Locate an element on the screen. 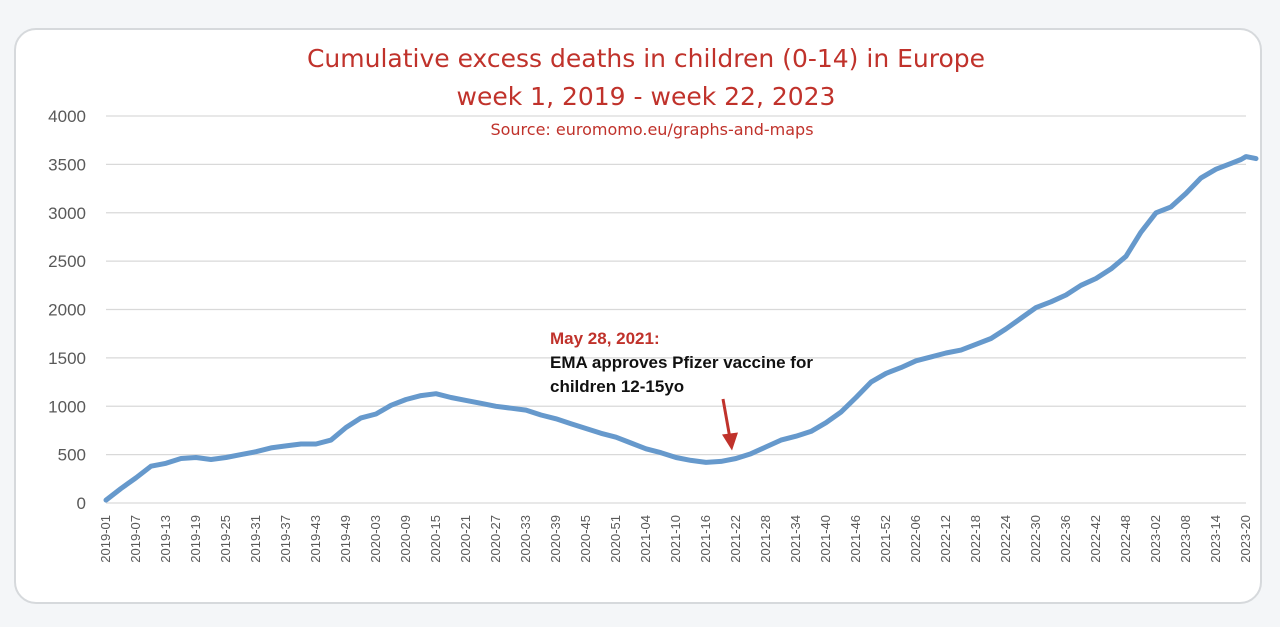  x-tick-label: 2022-48 is located at coordinates (1125, 539).